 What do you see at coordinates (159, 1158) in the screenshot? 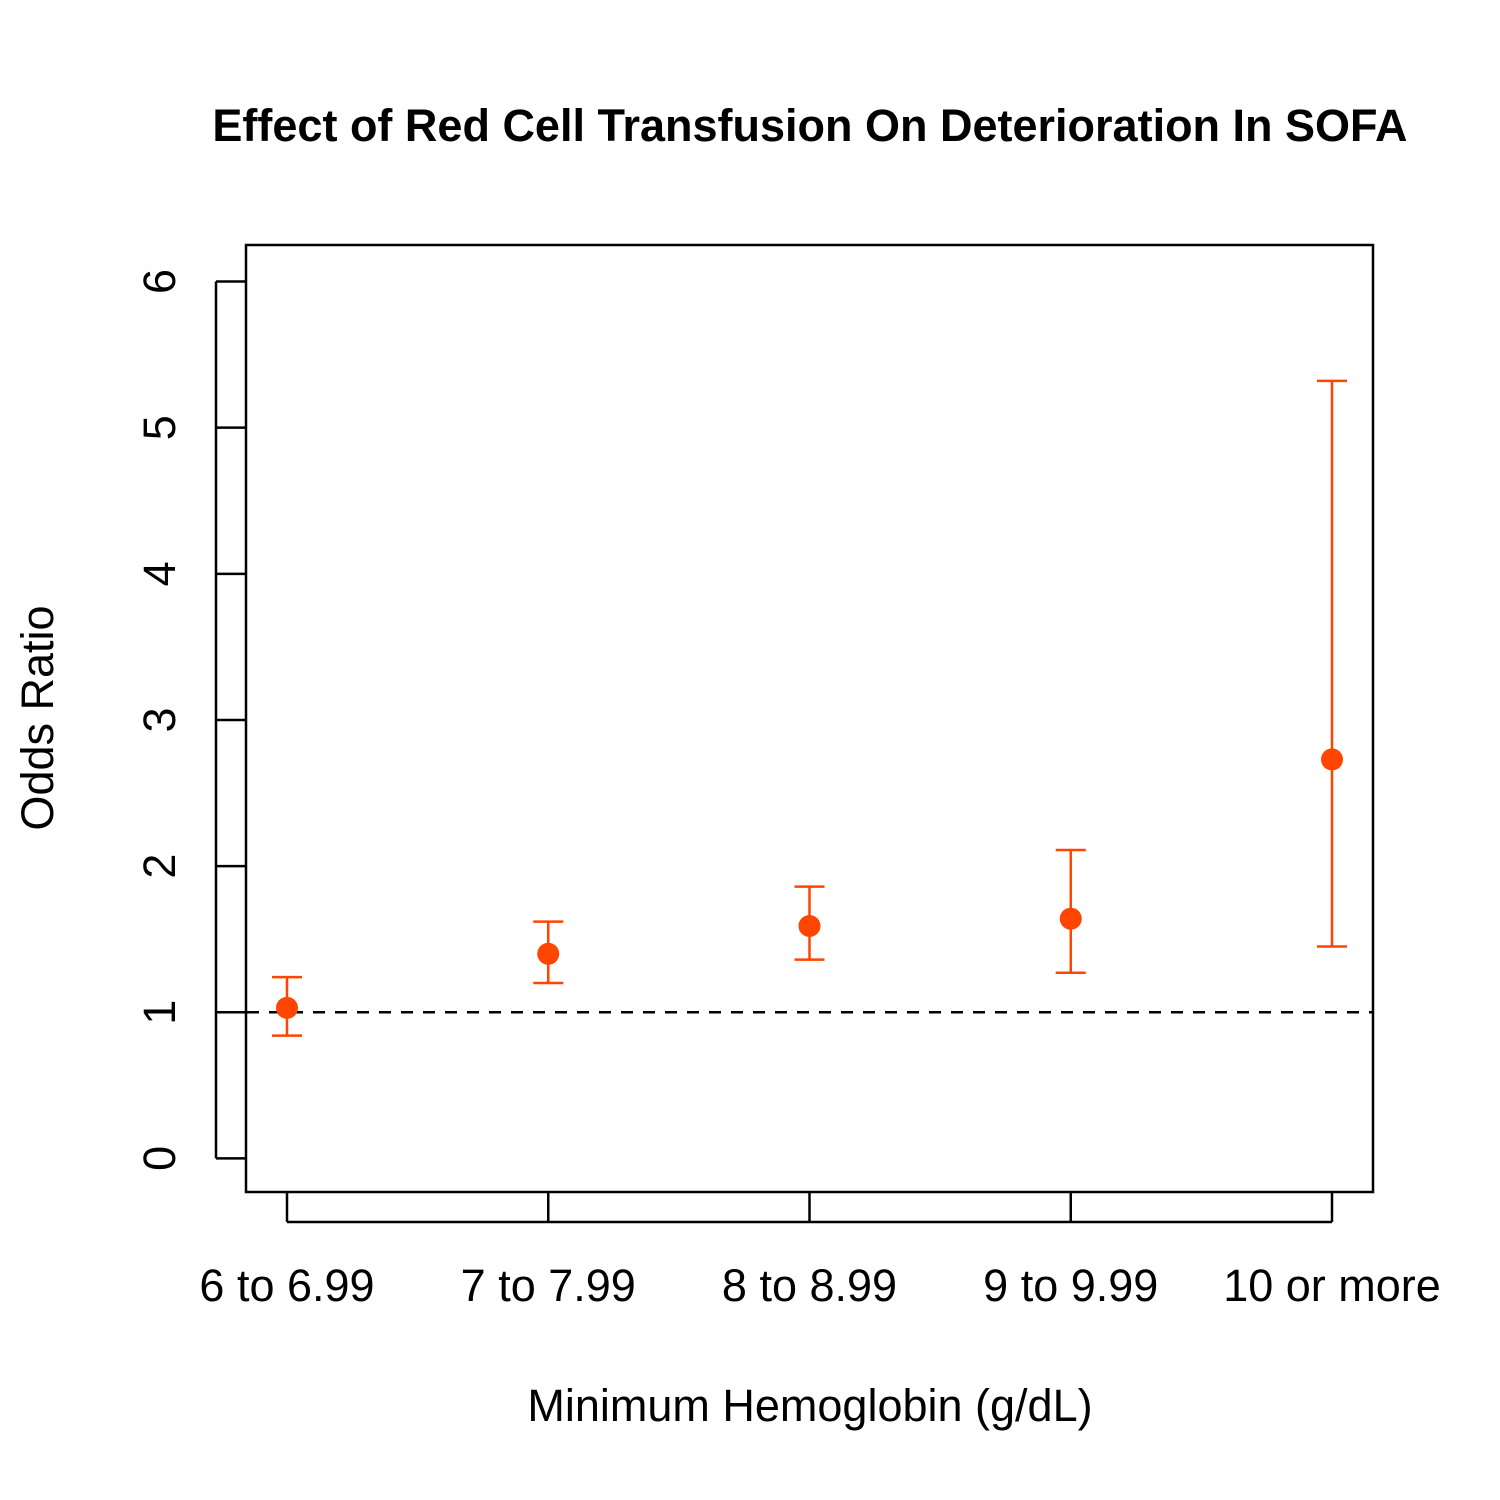
I see `y-tick-label: 0` at bounding box center [159, 1158].